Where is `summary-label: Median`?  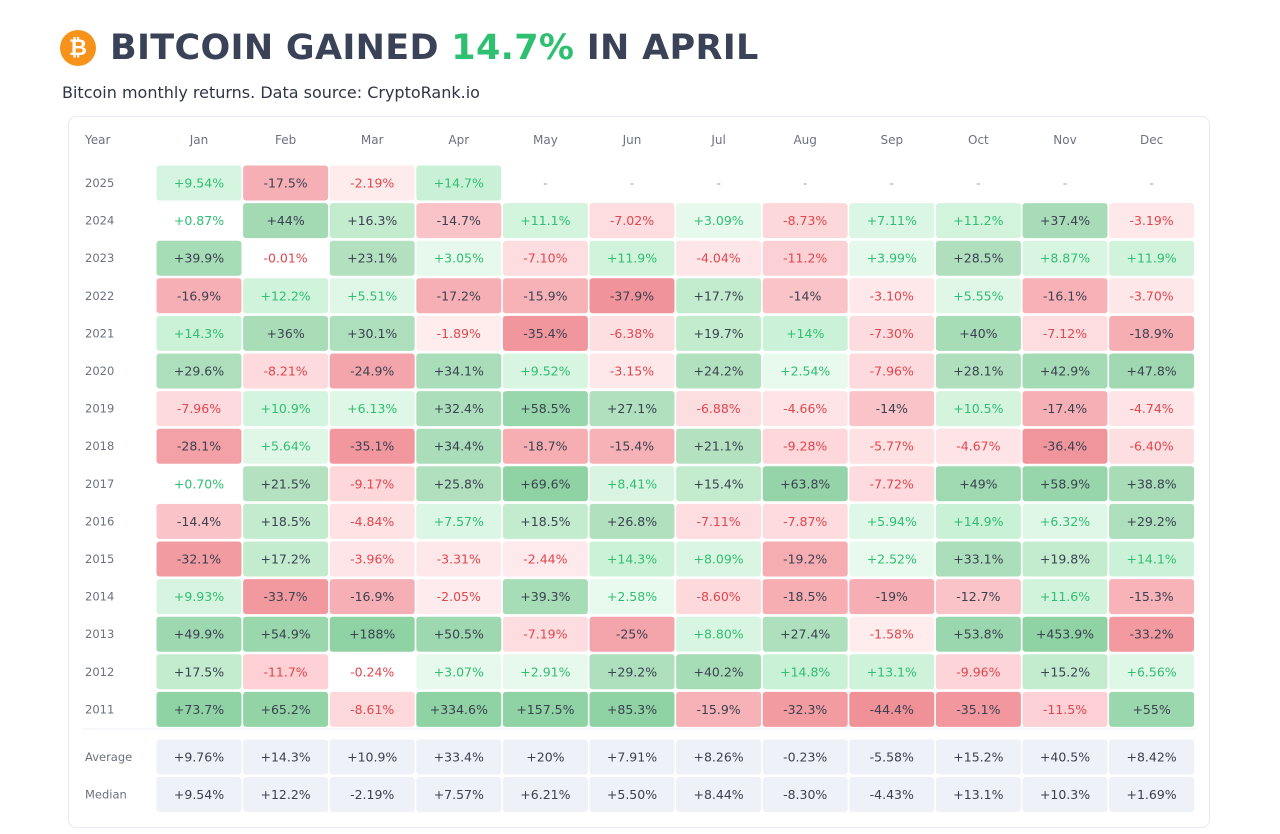
summary-label: Median is located at coordinates (106, 795).